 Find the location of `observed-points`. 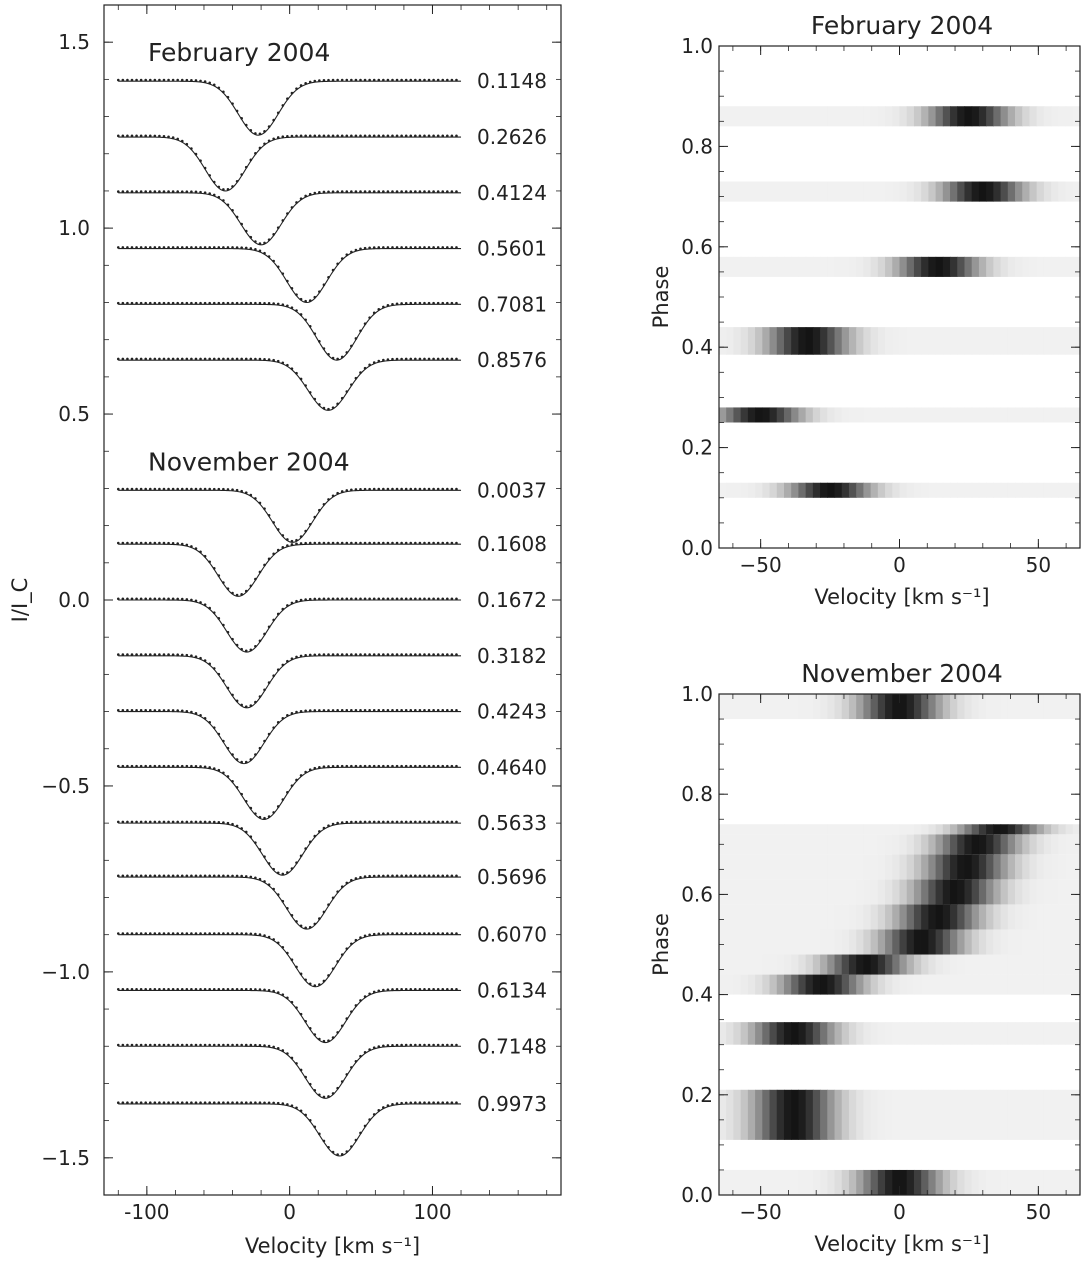

observed-points is located at coordinates (287, 331).